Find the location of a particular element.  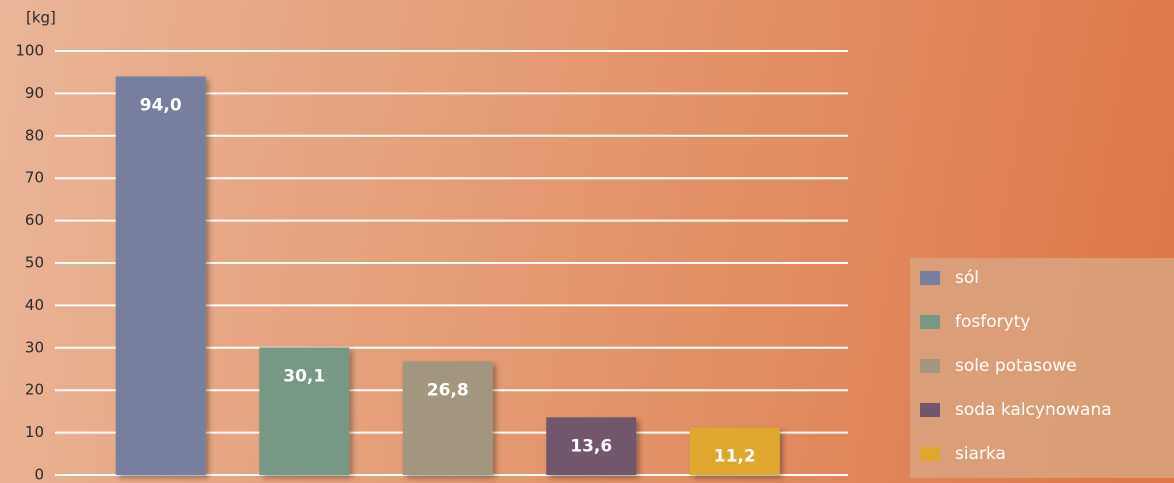

y-tick-label: 40 is located at coordinates (34, 305).